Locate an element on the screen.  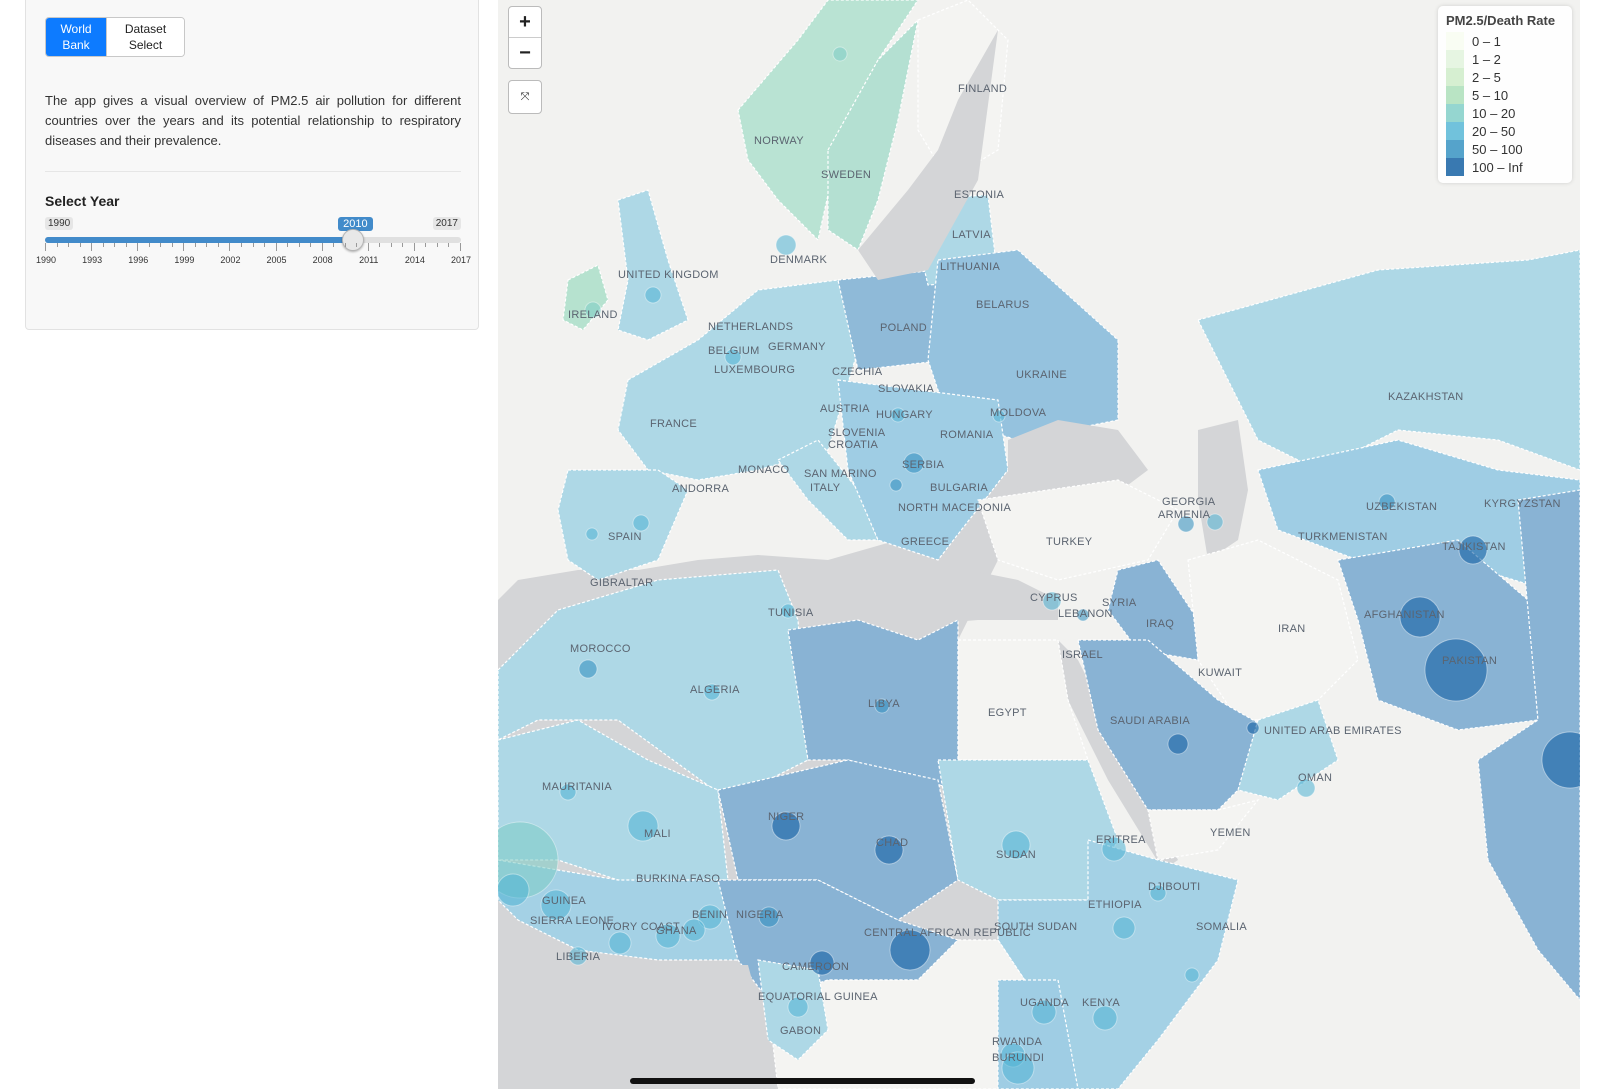
zoom-control: + − is located at coordinates (525, 37).